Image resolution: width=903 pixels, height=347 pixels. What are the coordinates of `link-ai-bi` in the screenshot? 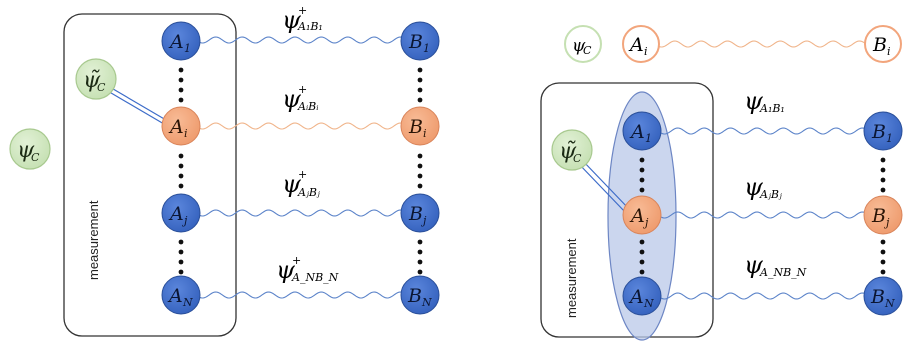 It's located at (300, 126).